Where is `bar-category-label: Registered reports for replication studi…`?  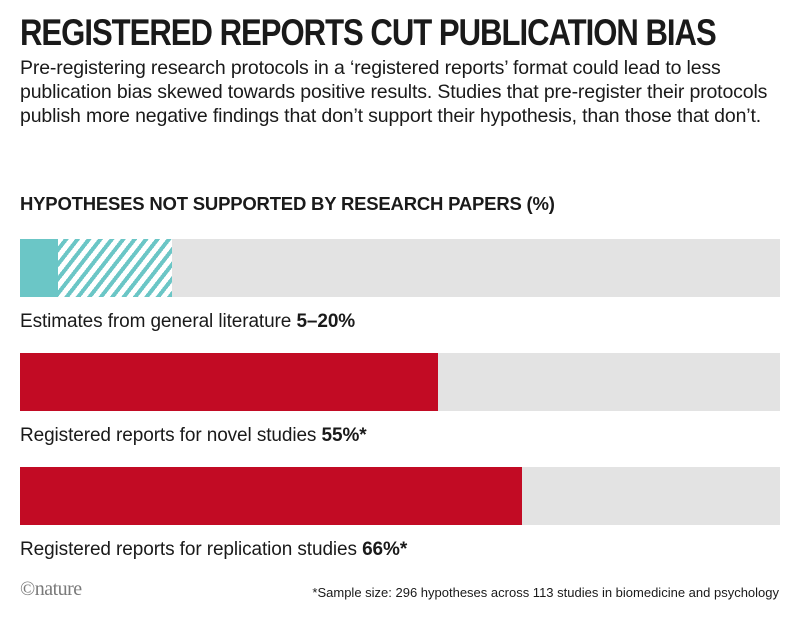
bar-category-label: Registered reports for replication studi… is located at coordinates (191, 549).